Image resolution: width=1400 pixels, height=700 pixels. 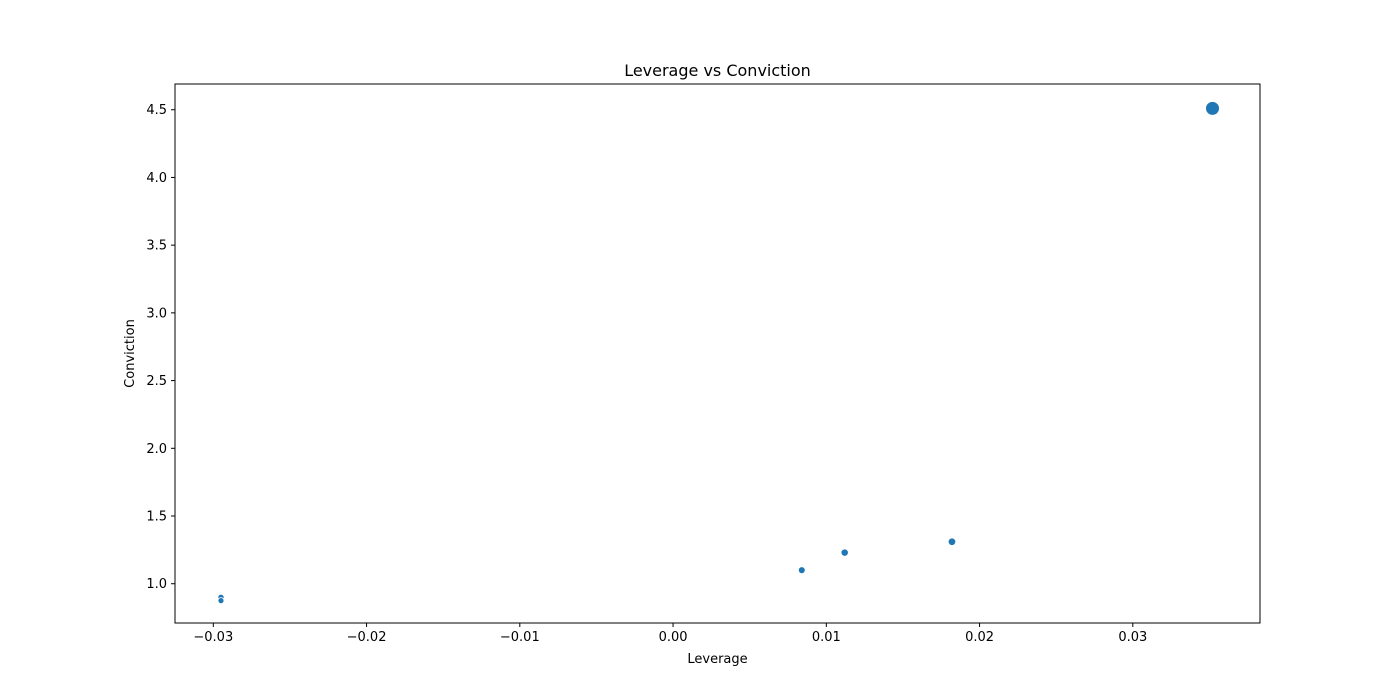 What do you see at coordinates (717, 70) in the screenshot?
I see `chart-title: Leverage vs Conviction` at bounding box center [717, 70].